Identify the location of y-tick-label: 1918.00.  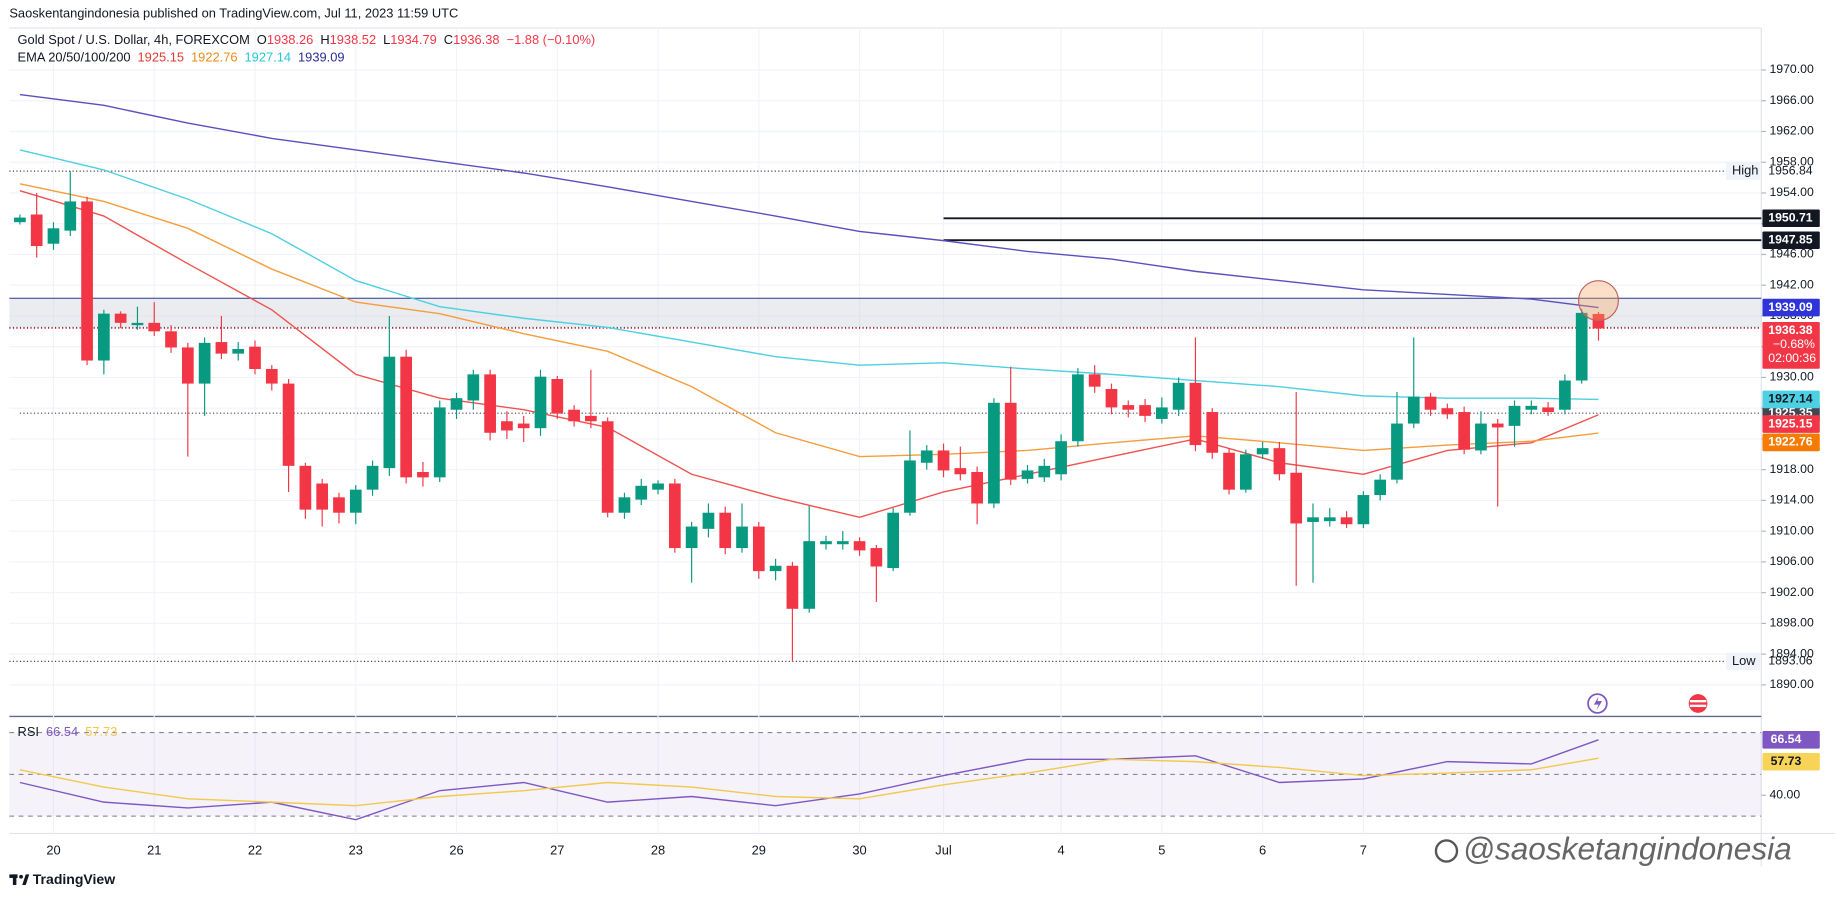
(1791, 469).